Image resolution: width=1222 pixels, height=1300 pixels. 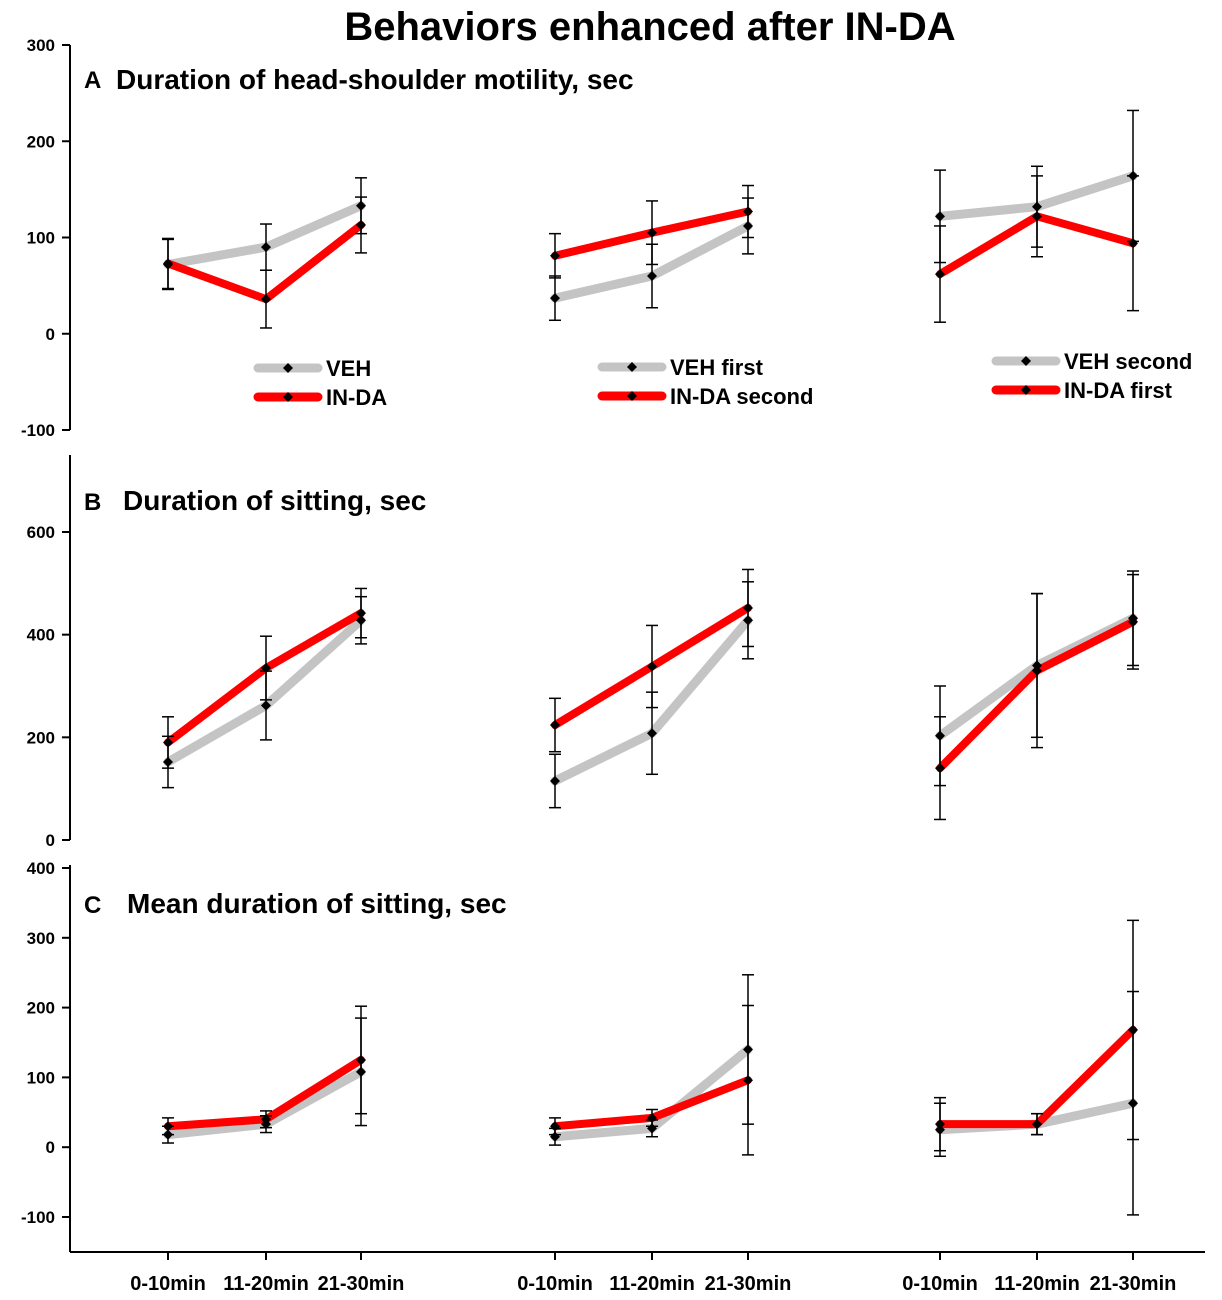 What do you see at coordinates (92, 502) in the screenshot?
I see `panel-b-letter: B` at bounding box center [92, 502].